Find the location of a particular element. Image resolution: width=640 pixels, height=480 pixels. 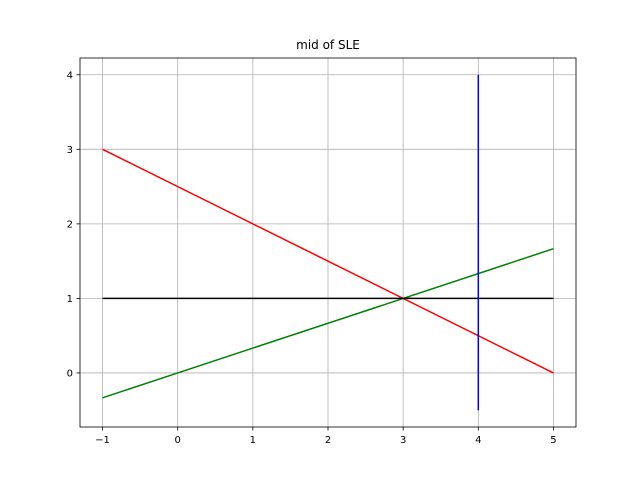

y-tick-label: 1 is located at coordinates (70, 299).